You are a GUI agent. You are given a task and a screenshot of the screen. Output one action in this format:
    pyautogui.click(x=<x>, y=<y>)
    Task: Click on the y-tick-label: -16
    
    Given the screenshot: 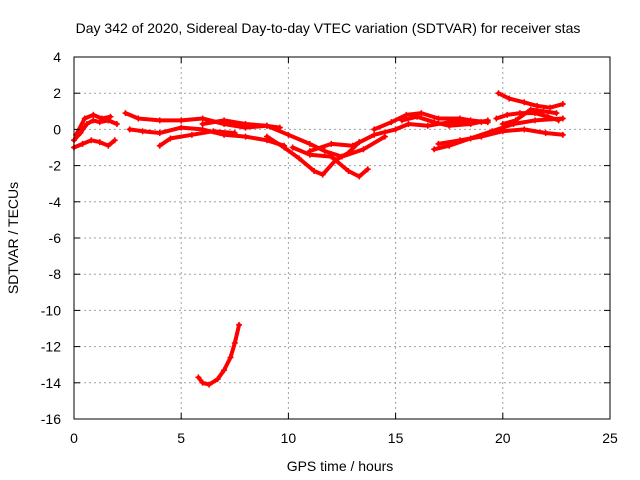 What is the action you would take?
    pyautogui.click(x=51, y=419)
    